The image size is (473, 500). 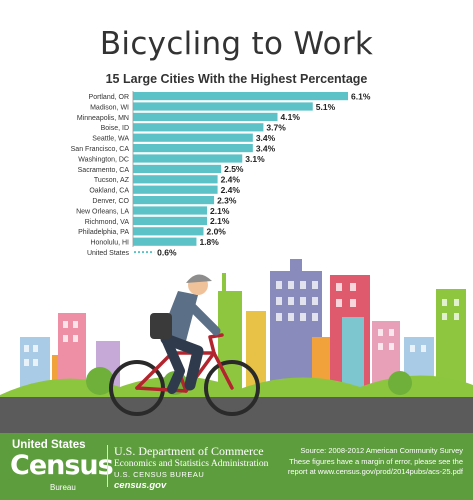 What do you see at coordinates (104, 170) in the screenshot?
I see `category-label: Sacramento, CA` at bounding box center [104, 170].